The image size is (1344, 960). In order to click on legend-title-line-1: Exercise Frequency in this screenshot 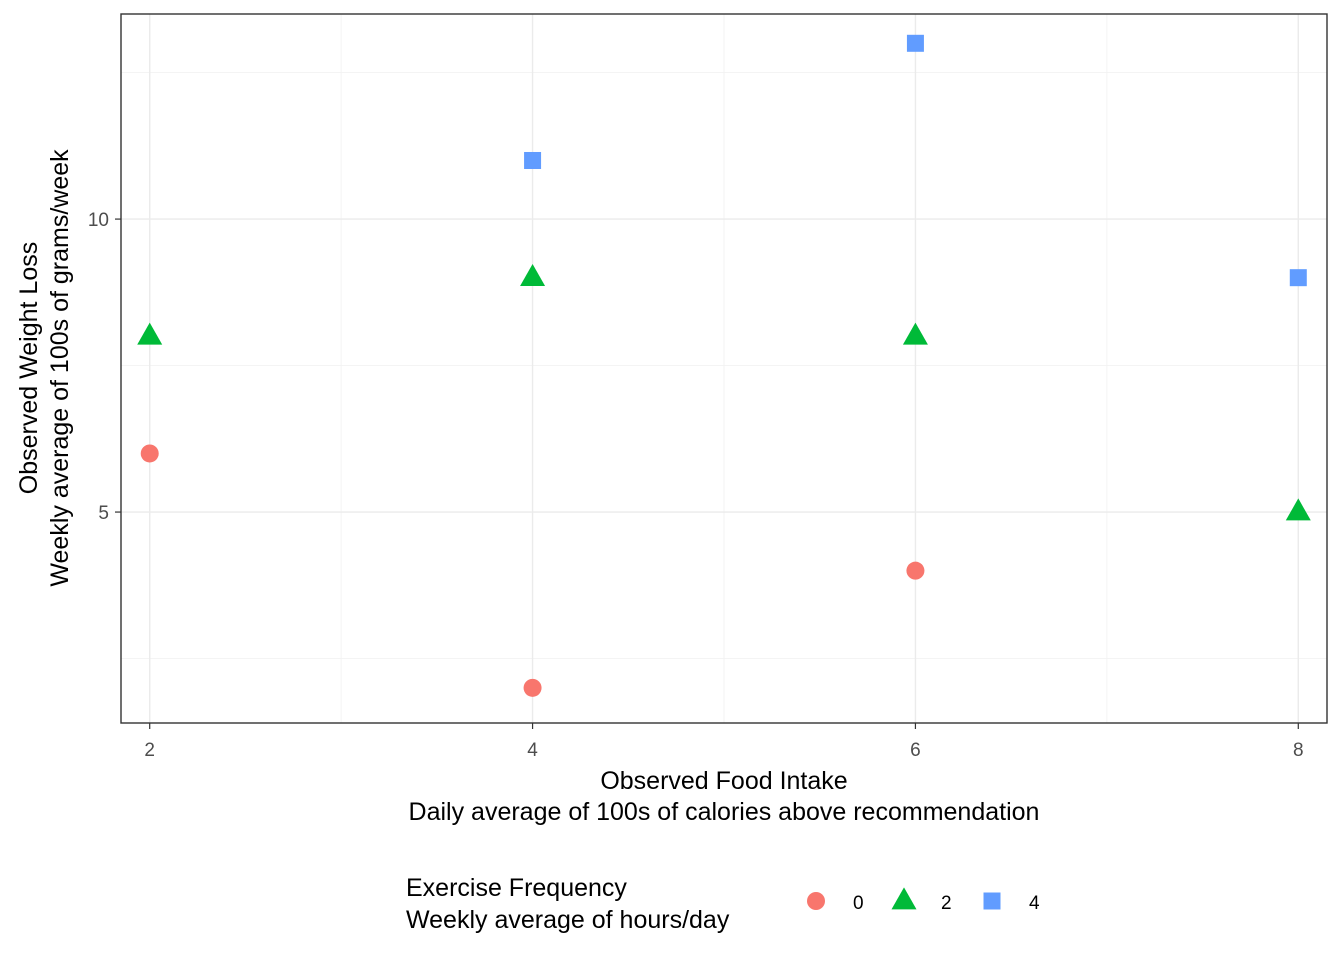, I will do `click(516, 888)`.